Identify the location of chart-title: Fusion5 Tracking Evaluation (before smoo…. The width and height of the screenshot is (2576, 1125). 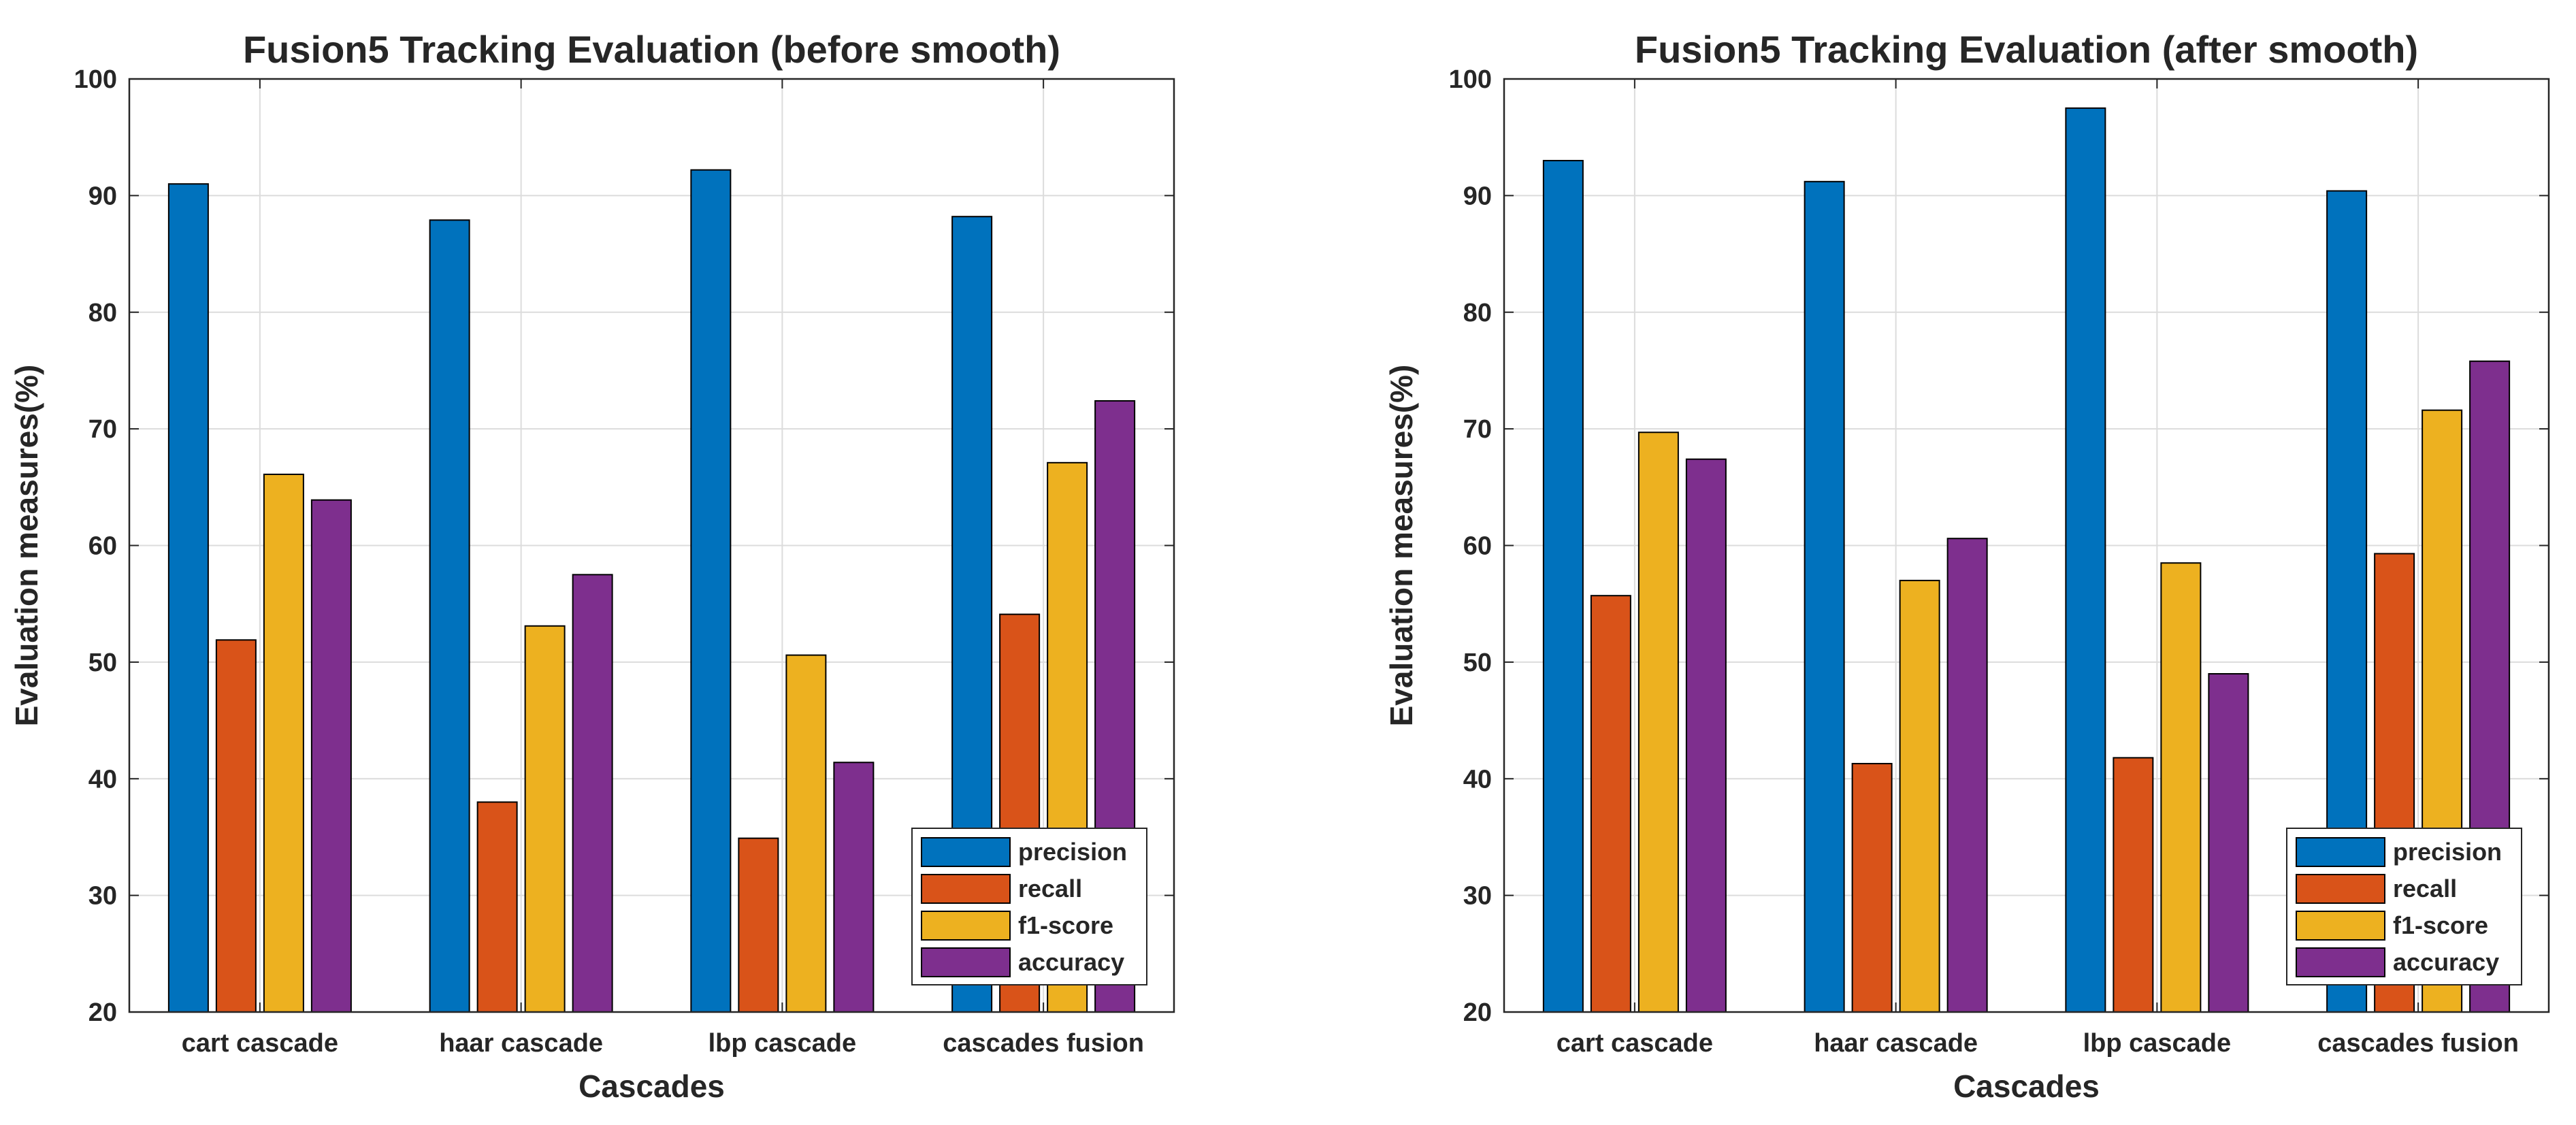
(651, 49).